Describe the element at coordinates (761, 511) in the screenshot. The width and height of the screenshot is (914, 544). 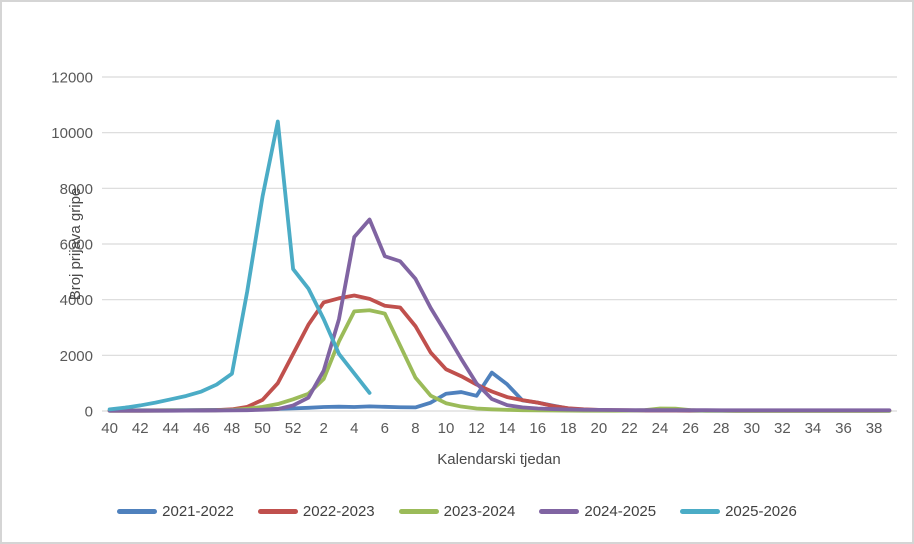
I see `legend-label: 2025-2026` at that location.